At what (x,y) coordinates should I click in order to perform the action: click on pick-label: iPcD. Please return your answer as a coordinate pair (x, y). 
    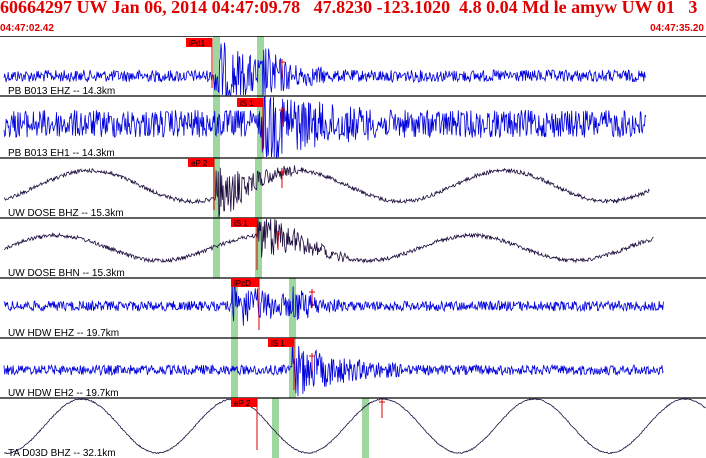
    Looking at the image, I should click on (242, 283).